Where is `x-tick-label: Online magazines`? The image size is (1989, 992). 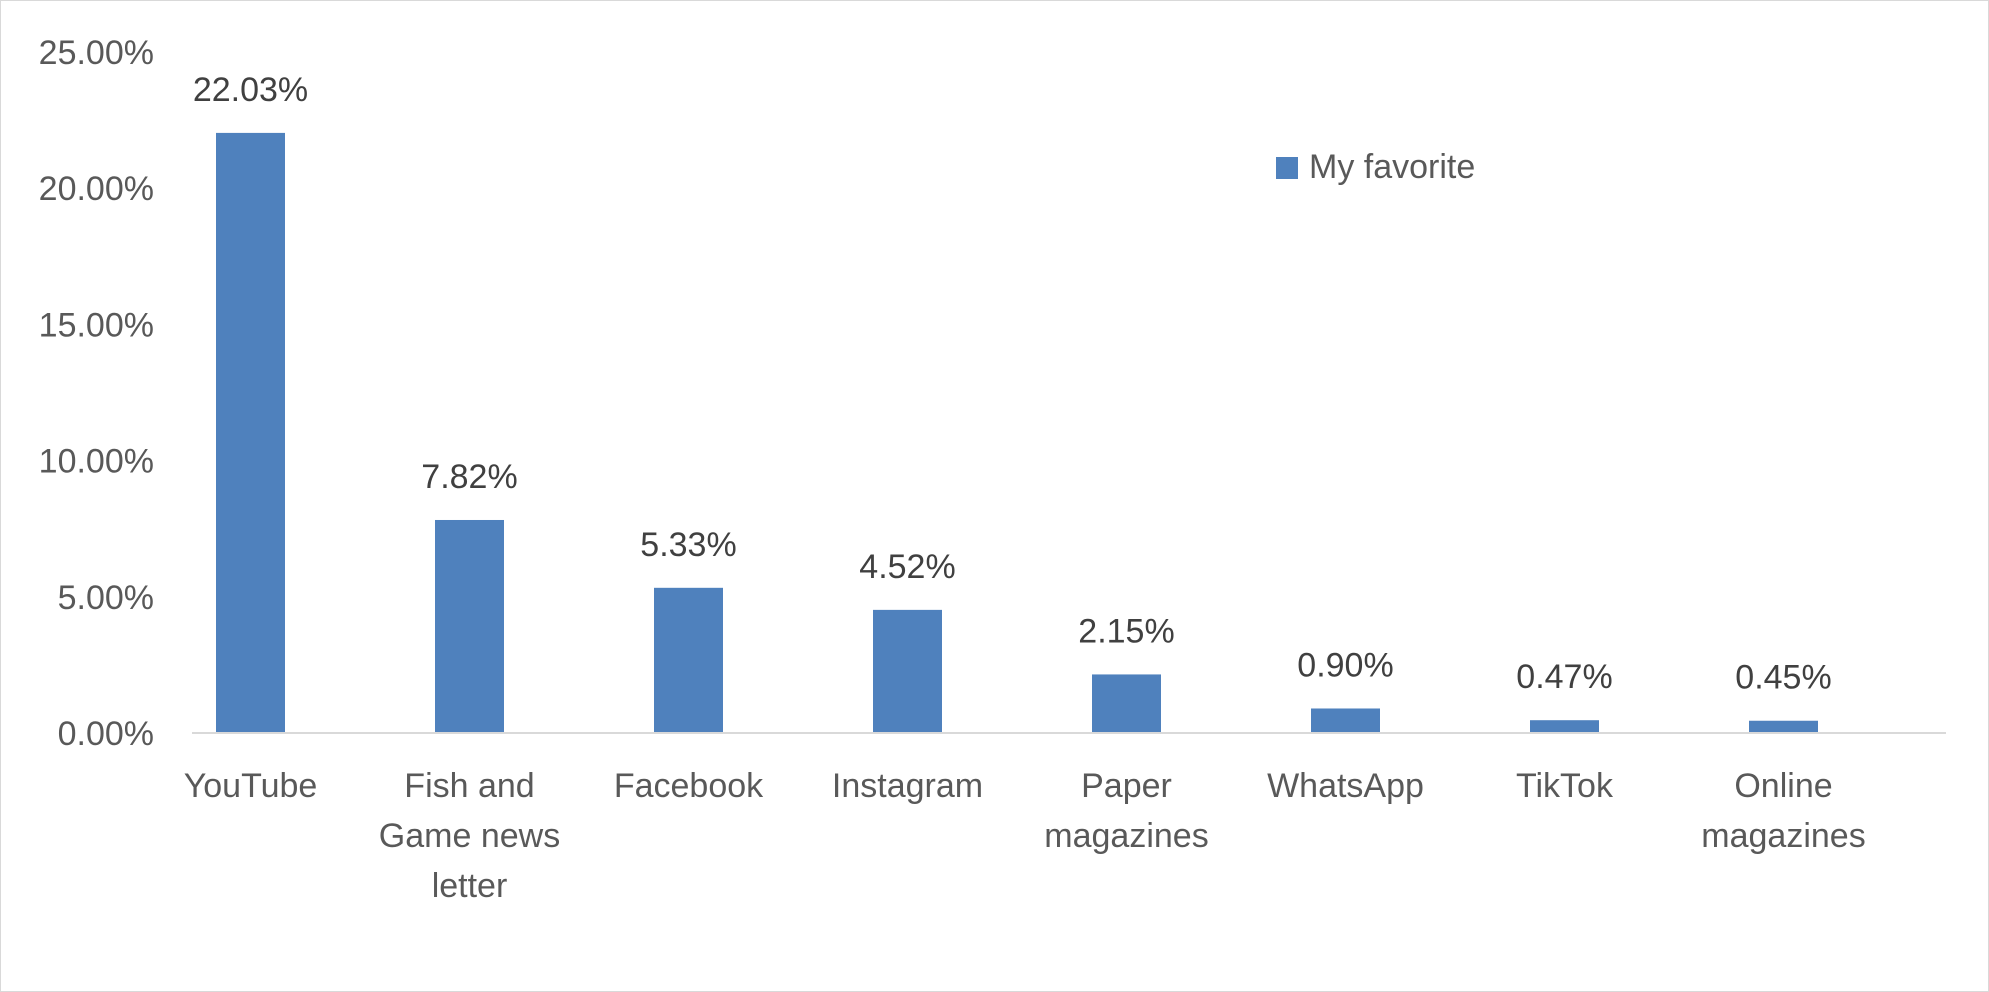
x-tick-label: Online magazines is located at coordinates (1783, 811).